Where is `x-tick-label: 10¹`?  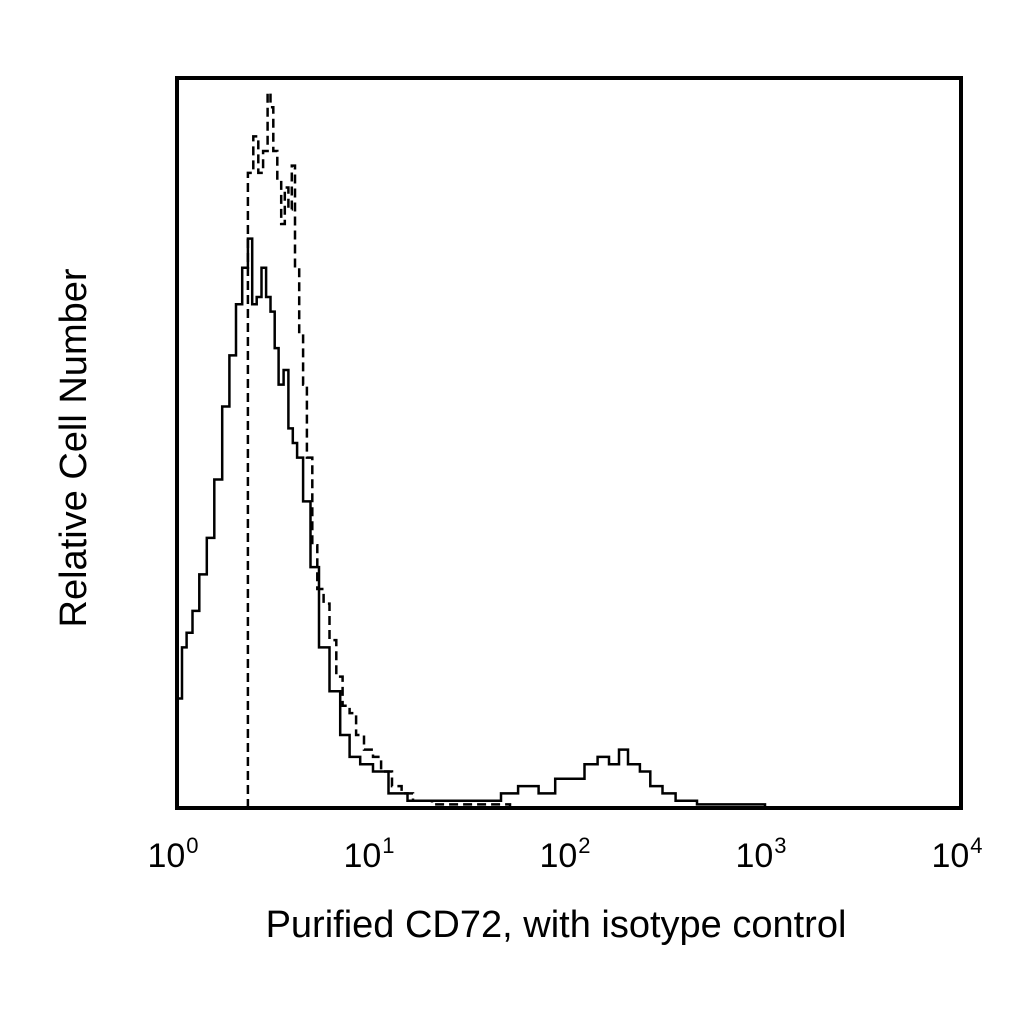 x-tick-label: 10¹ is located at coordinates (368, 854).